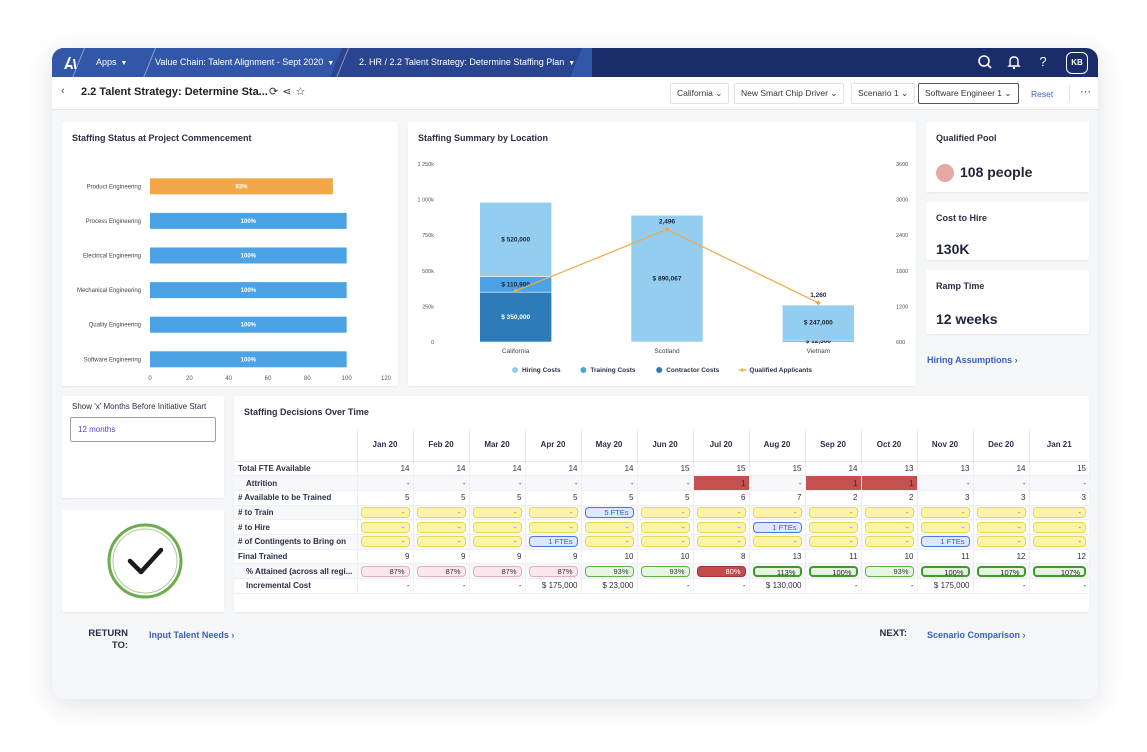  I want to click on bell-icon, so click(1014, 62).